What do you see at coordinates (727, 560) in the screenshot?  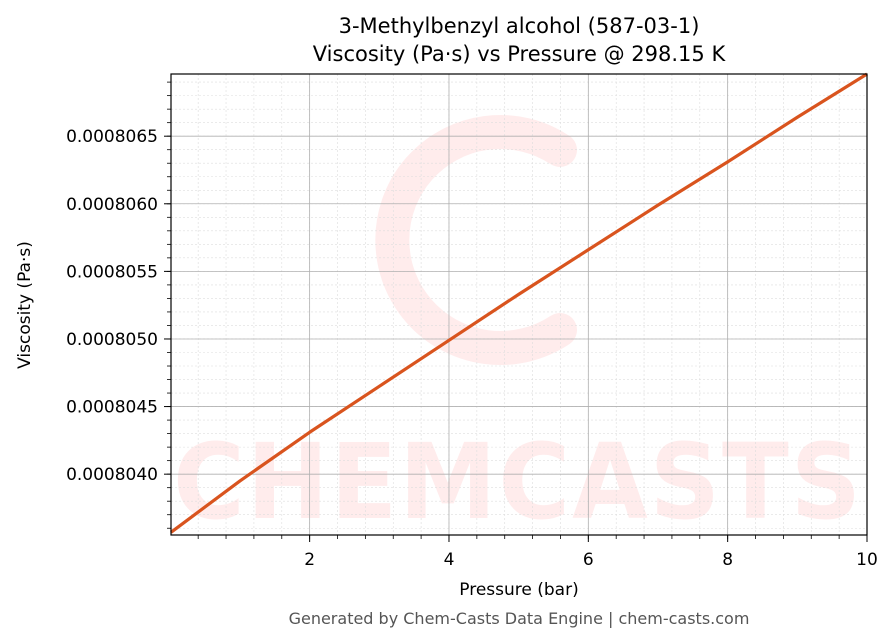 I see `x-tick-label: 8` at bounding box center [727, 560].